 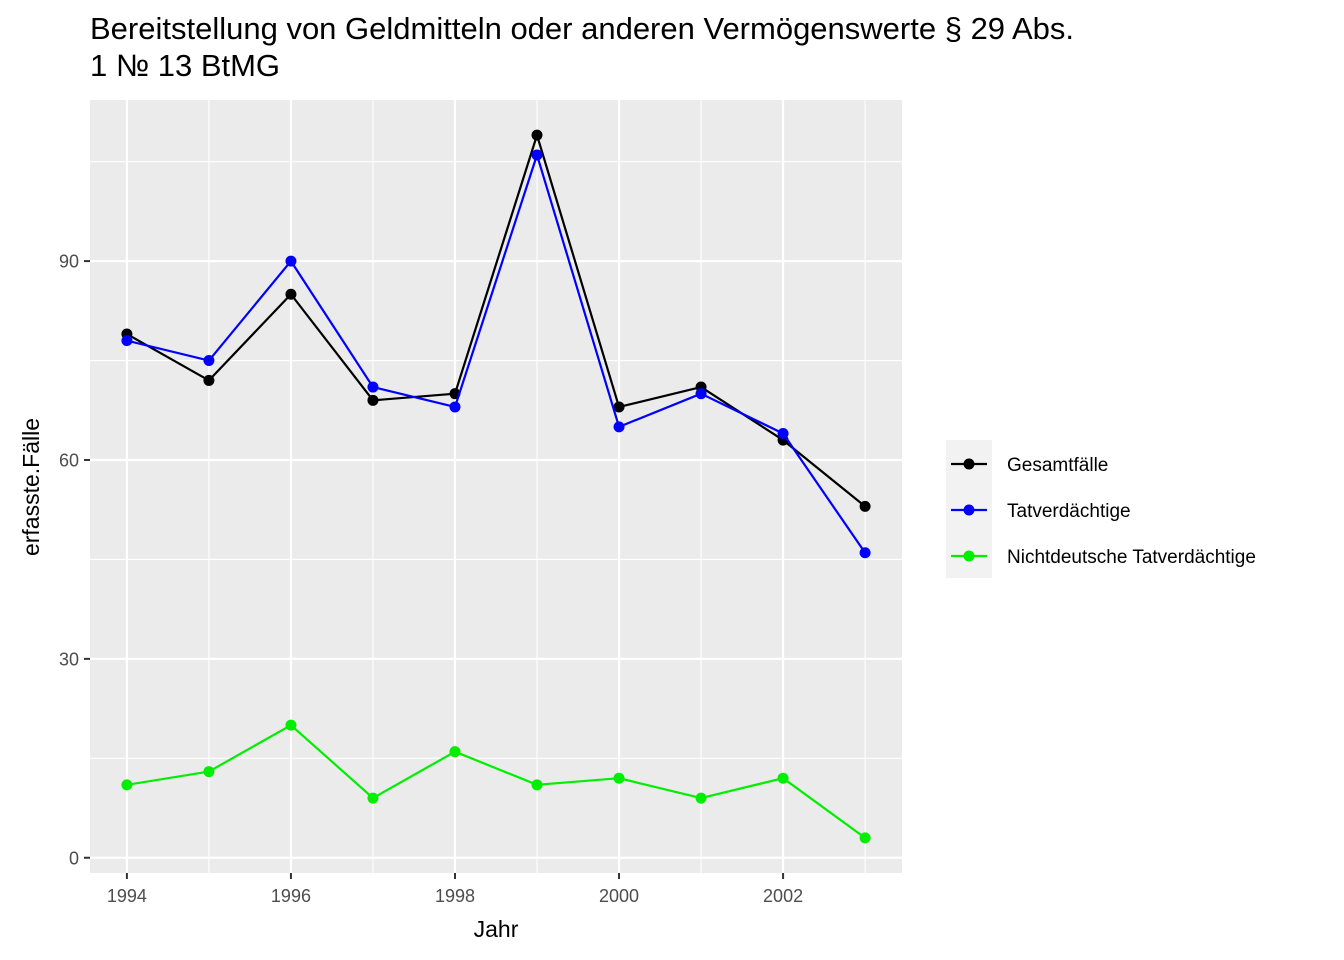 What do you see at coordinates (69, 460) in the screenshot?
I see `y-tick-label: 60` at bounding box center [69, 460].